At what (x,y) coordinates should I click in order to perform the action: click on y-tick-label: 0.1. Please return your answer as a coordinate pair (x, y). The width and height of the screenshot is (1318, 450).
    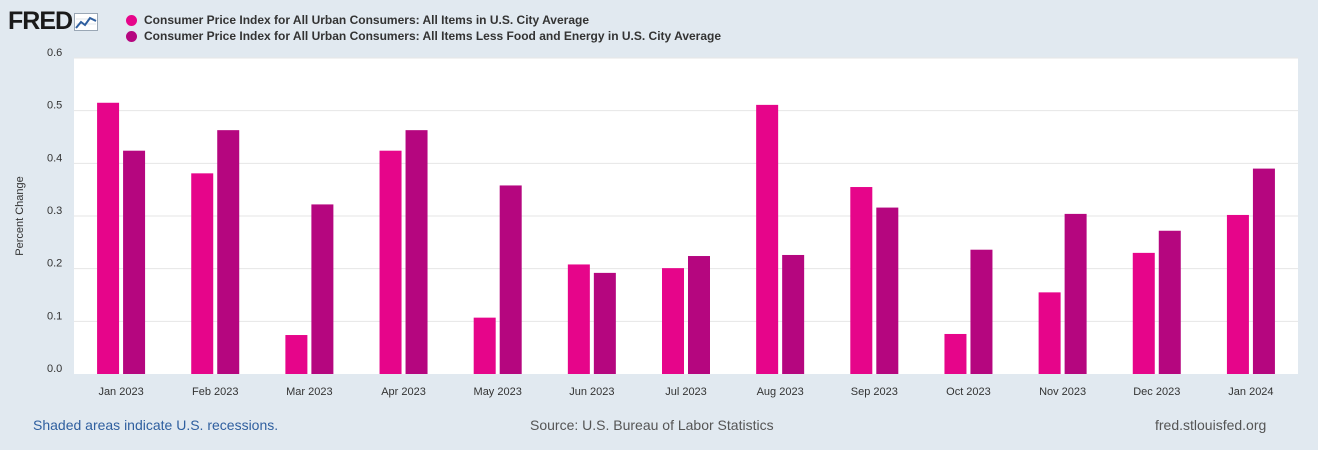
    Looking at the image, I should click on (54, 316).